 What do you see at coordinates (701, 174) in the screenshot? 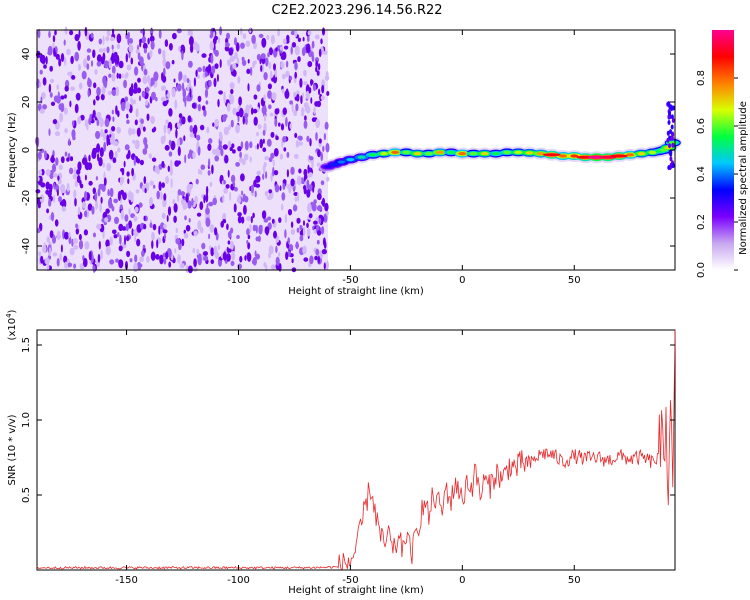
I see `colorbar-tick-label: 0.4` at bounding box center [701, 174].